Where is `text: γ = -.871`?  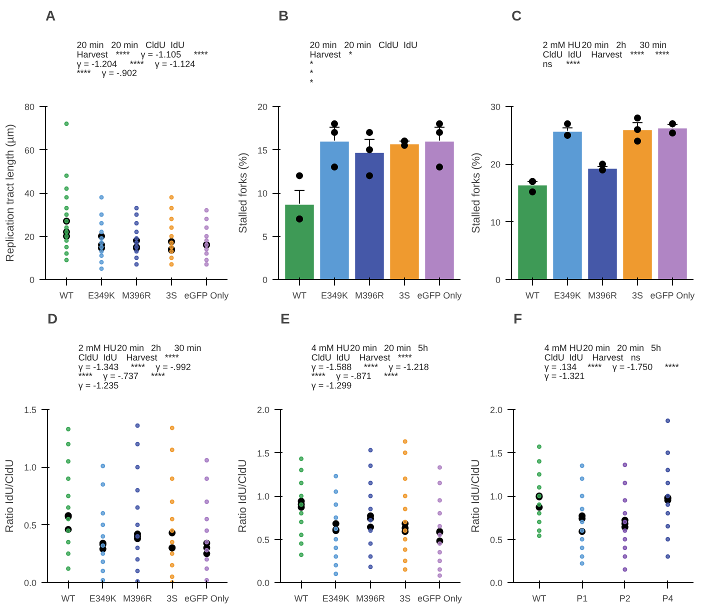 text: γ = -.871 is located at coordinates (354, 376).